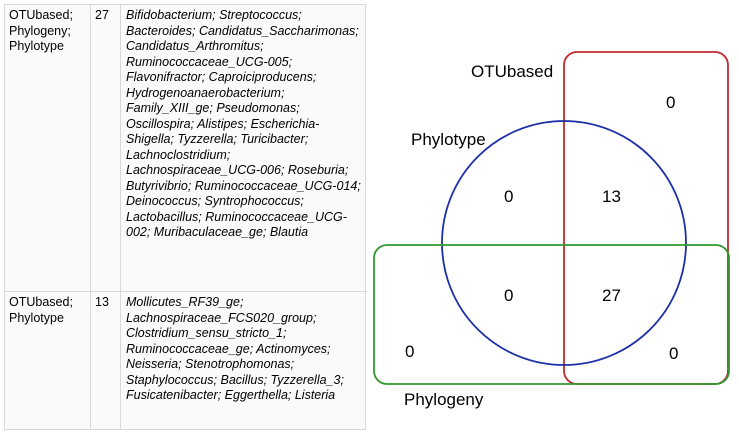  I want to click on row1-sets: OTUbased; Phylogeny; Phylotype, so click(48, 148).